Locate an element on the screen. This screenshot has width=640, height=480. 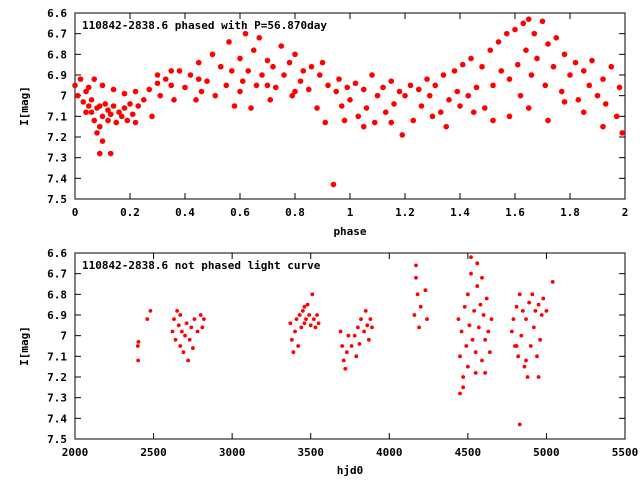
y-tick: 6.8 is located at coordinates (336, 294).